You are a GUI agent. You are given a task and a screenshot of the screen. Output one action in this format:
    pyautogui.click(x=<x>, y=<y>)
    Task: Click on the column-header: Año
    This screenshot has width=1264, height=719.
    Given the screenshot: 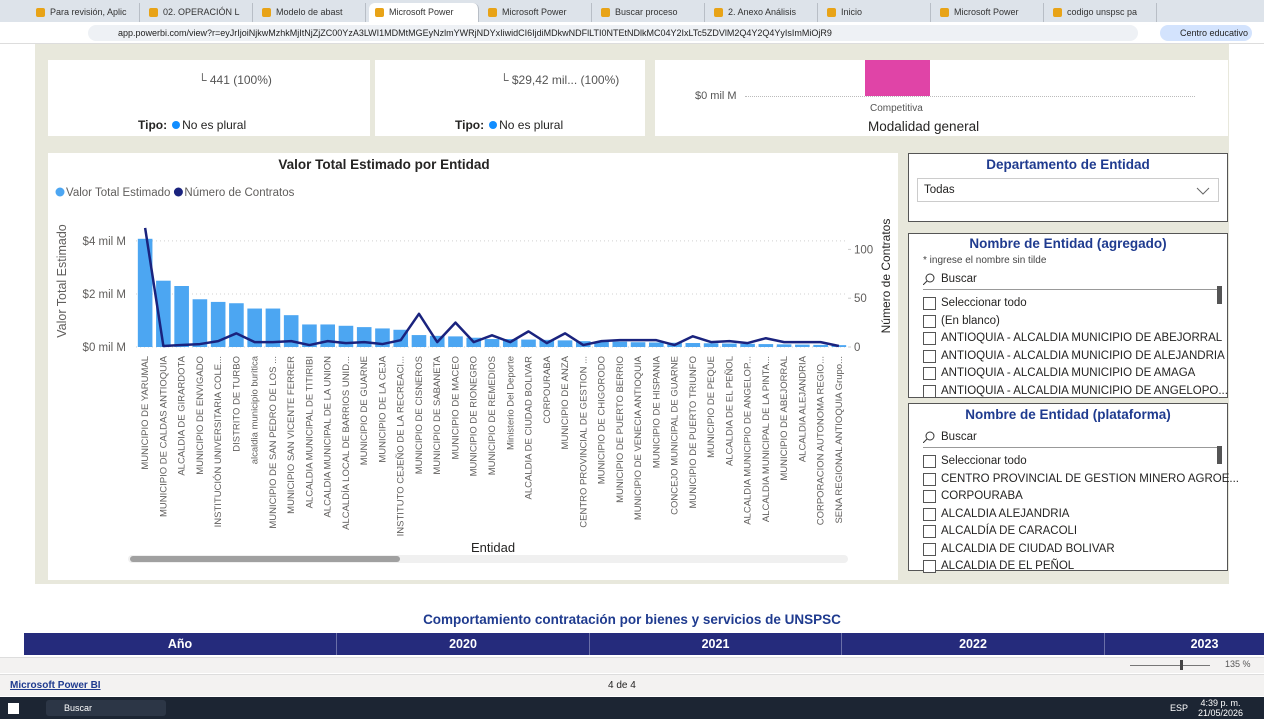 What is the action you would take?
    pyautogui.click(x=180, y=644)
    